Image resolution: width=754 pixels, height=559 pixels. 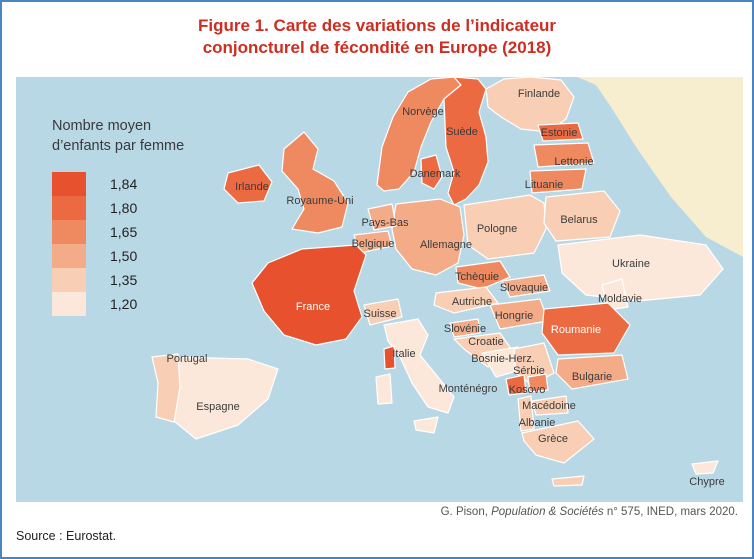 What do you see at coordinates (592, 377) in the screenshot?
I see `country-label-bulgarie: Bulgarie` at bounding box center [592, 377].